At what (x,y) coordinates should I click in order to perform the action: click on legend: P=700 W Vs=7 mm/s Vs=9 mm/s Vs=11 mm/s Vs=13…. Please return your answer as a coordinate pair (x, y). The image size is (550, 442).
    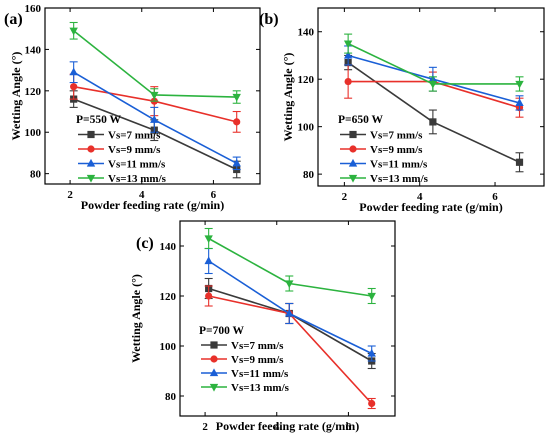
    Looking at the image, I should click on (244, 359).